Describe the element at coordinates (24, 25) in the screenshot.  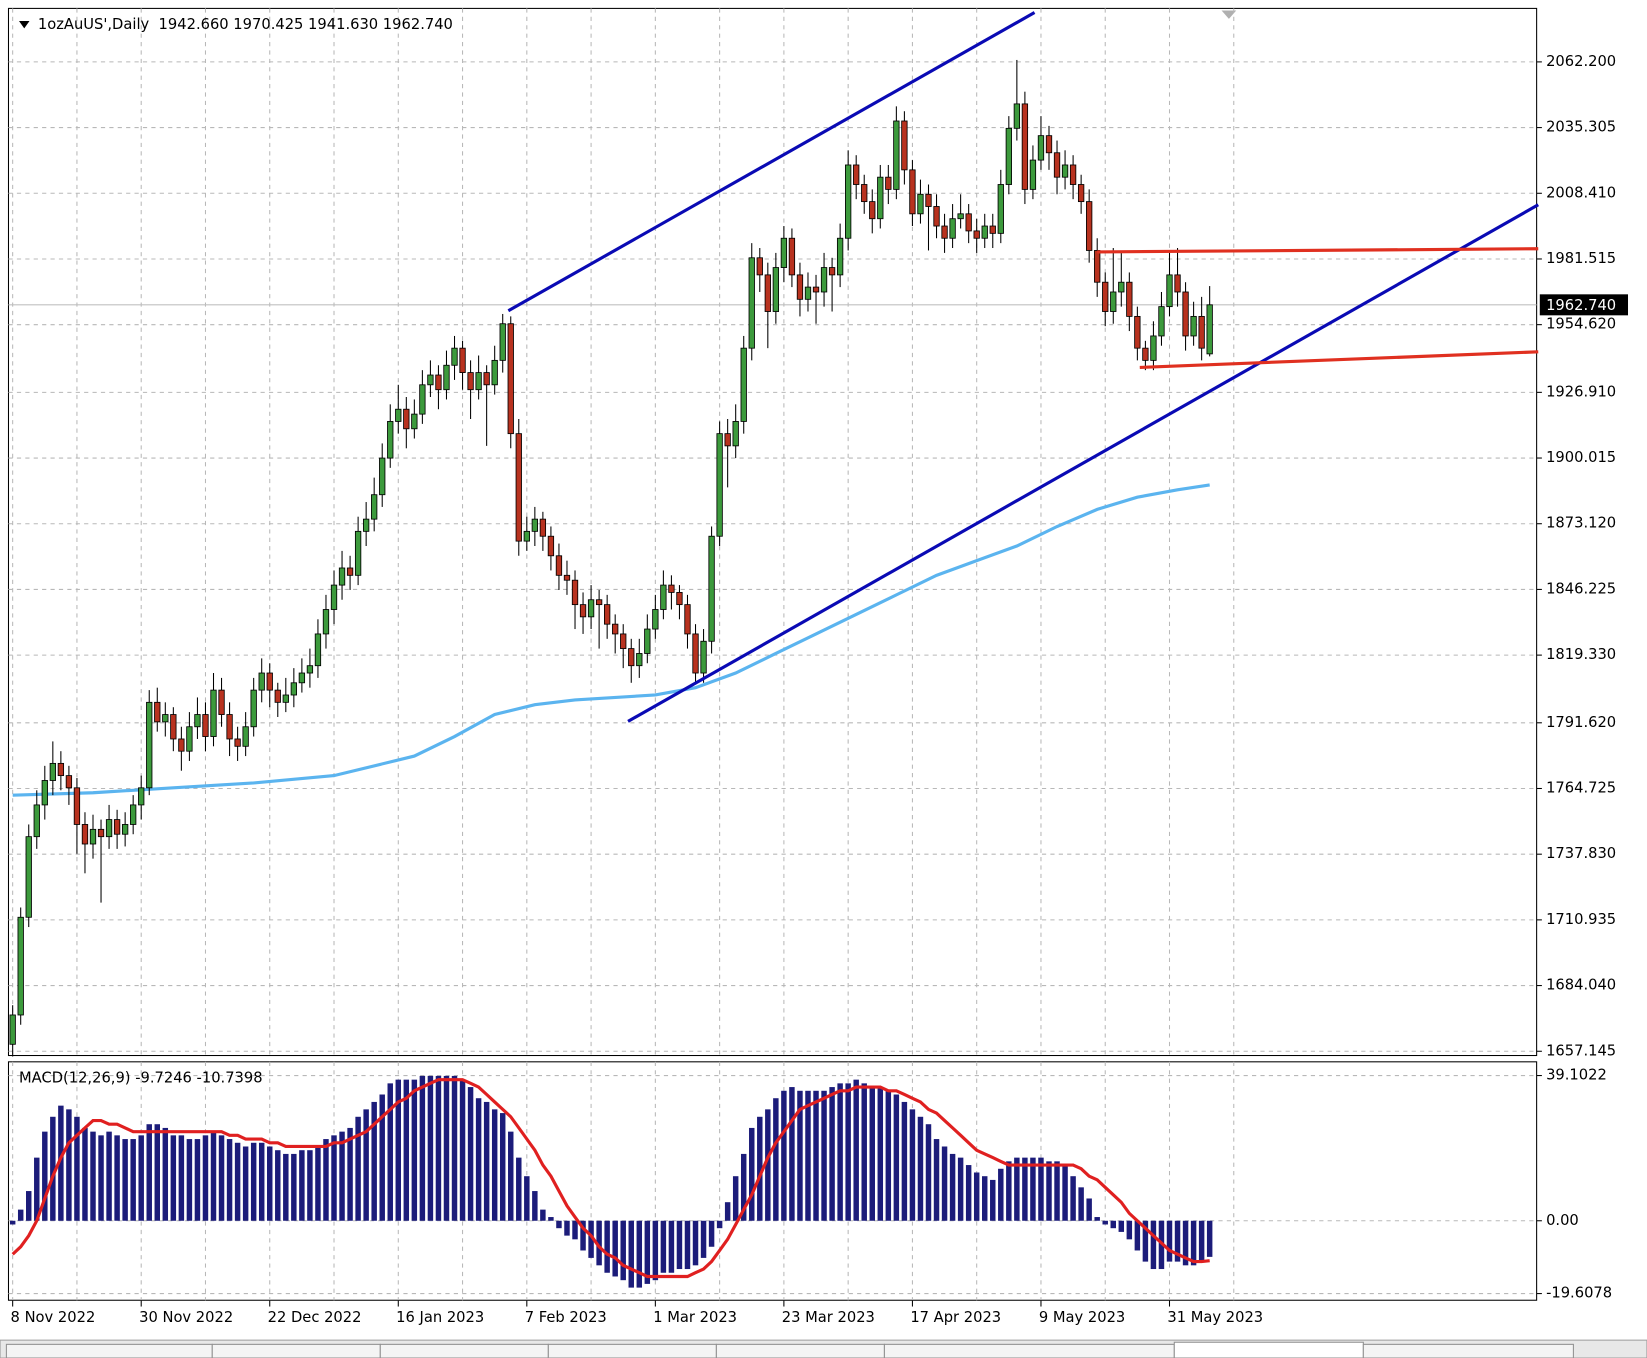
I see `menu-arrow` at that location.